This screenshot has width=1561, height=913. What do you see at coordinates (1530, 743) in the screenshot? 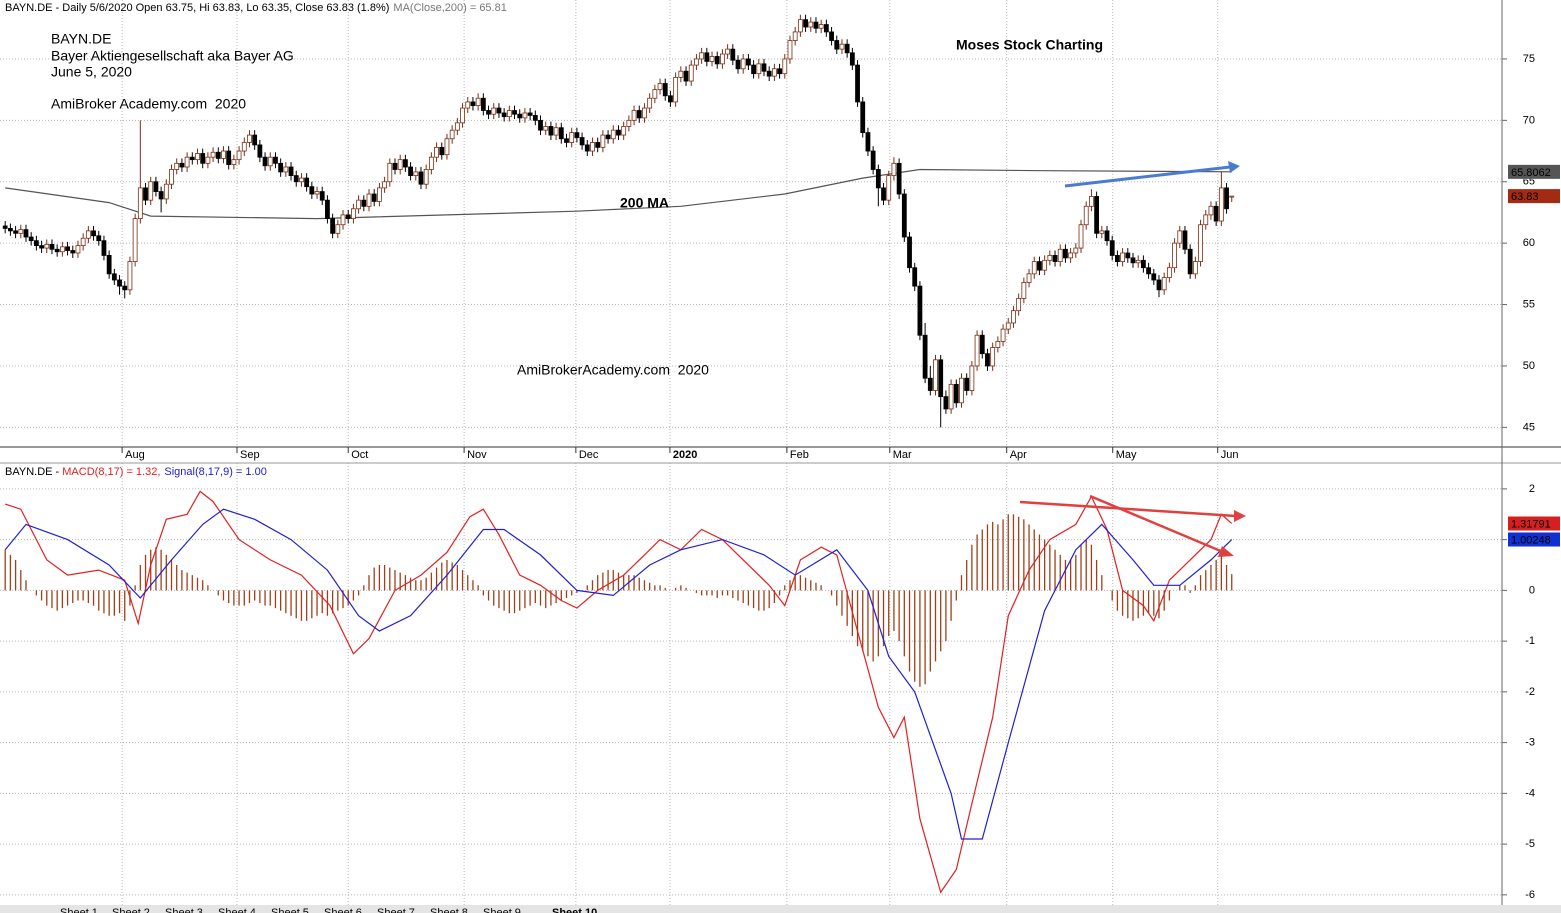
I see `y-tick-label: -3` at bounding box center [1530, 743].